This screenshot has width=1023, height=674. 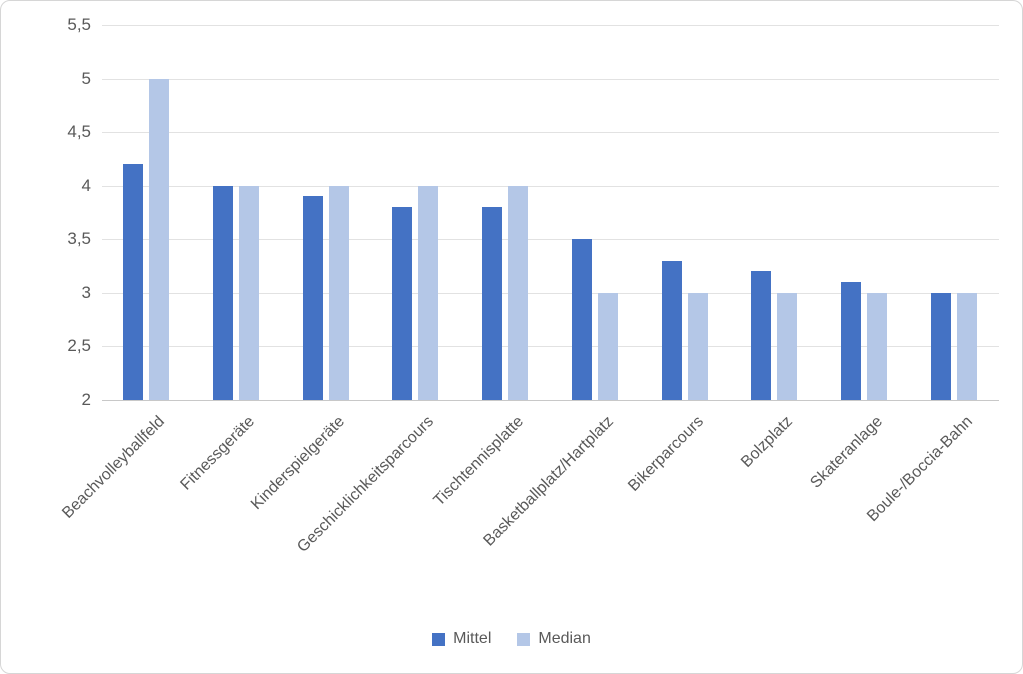 I want to click on legend-label-mittel: Mittel, so click(x=472, y=638).